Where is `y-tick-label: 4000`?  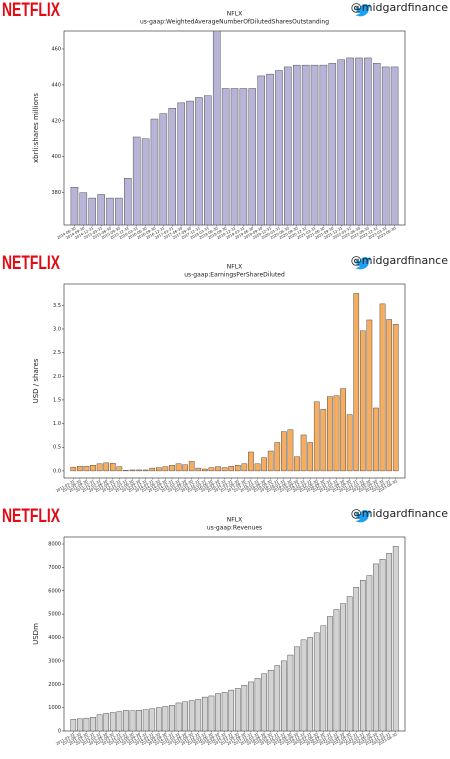
y-tick-label: 4000 is located at coordinates (54, 638).